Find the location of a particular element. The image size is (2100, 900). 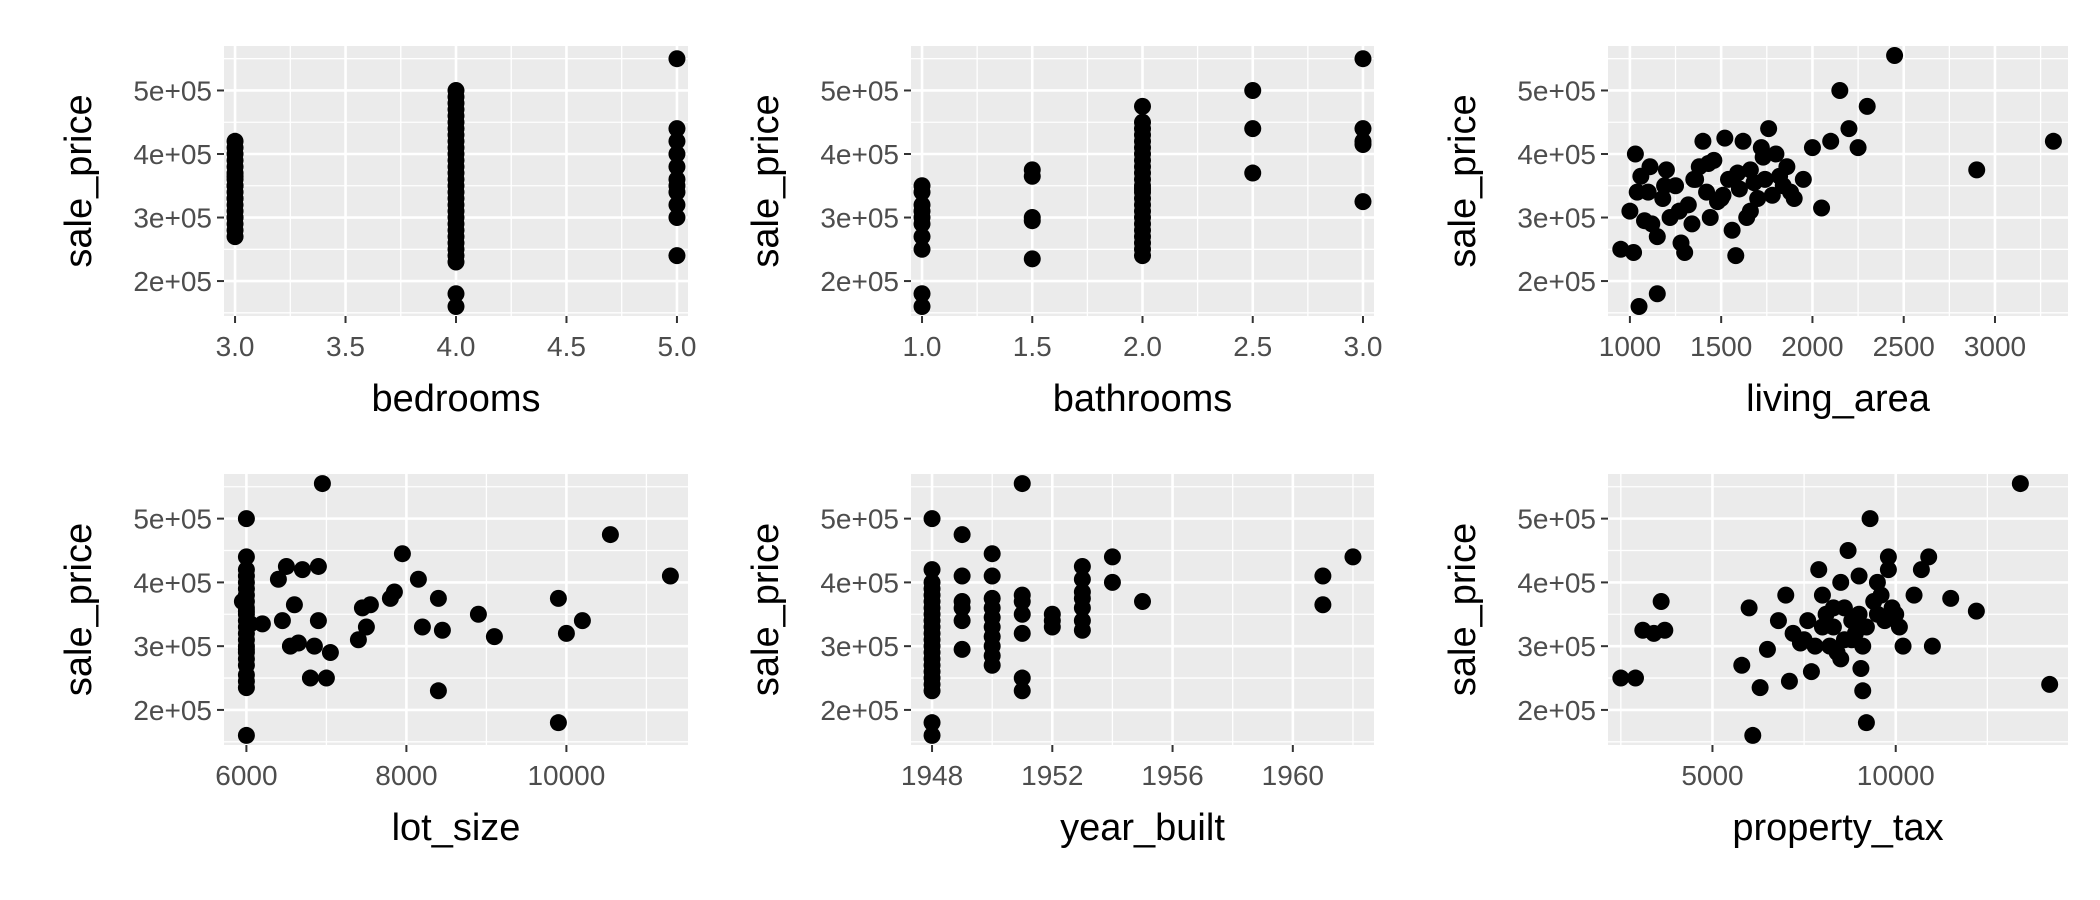

x-tick-label: 4.5 is located at coordinates (566, 346).